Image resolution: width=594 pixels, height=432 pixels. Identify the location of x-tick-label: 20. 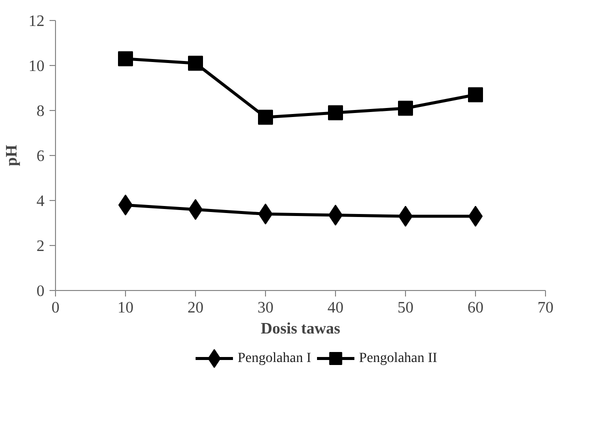
(196, 308).